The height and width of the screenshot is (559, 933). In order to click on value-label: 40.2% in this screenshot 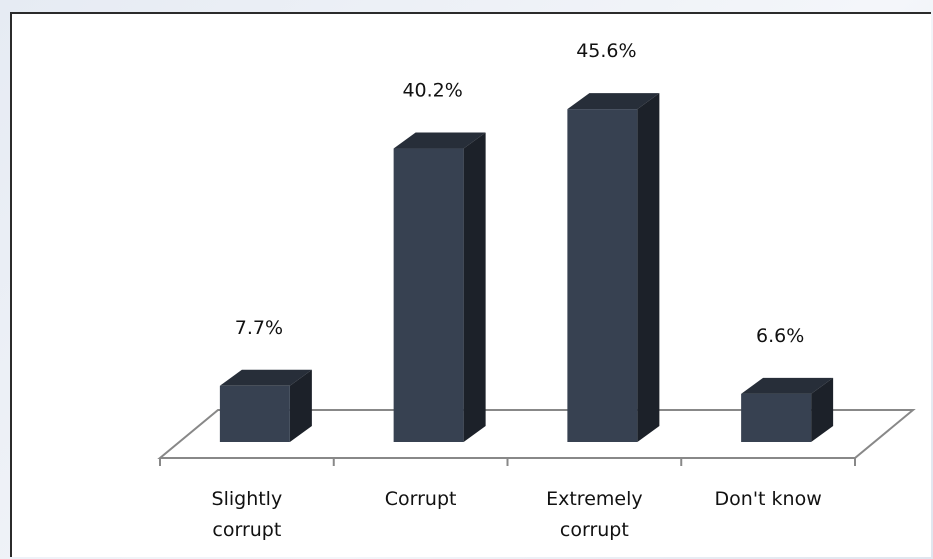, I will do `click(432, 91)`.